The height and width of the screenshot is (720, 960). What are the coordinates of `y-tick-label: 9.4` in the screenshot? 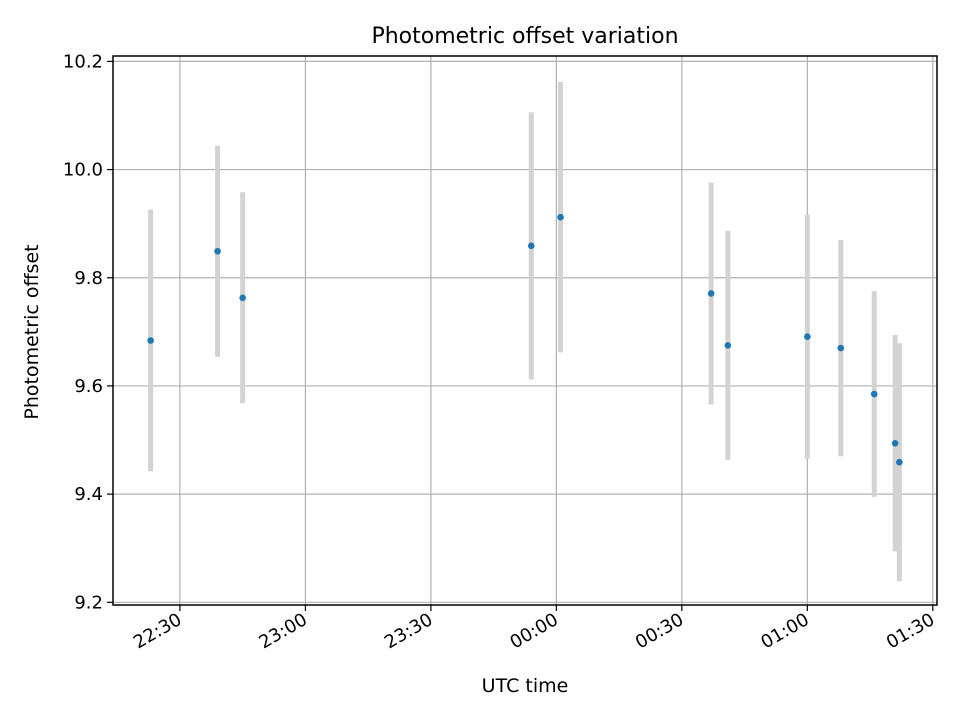 It's located at (88, 494).